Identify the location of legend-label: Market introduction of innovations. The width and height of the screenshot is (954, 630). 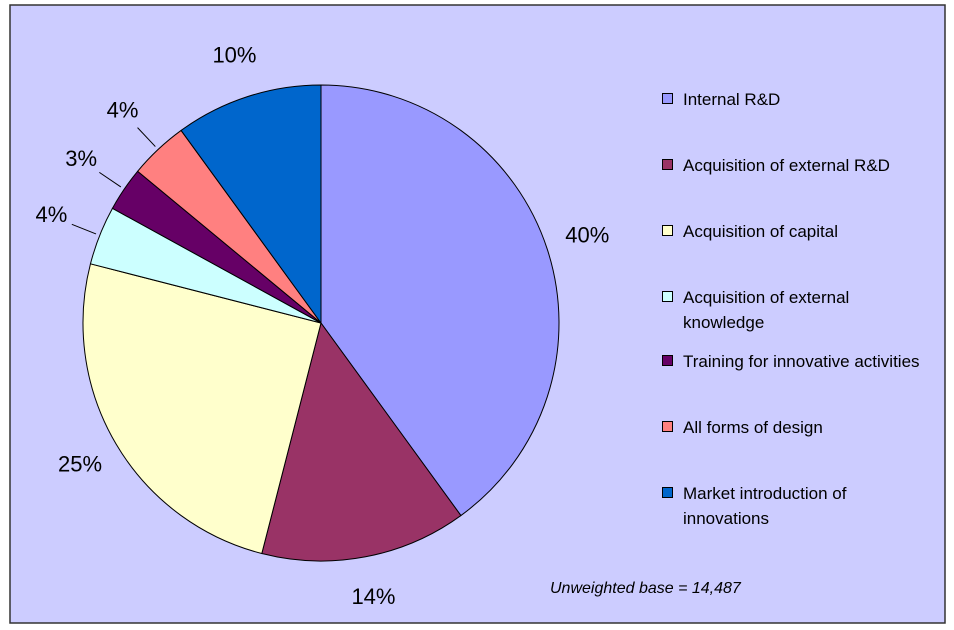
(765, 506).